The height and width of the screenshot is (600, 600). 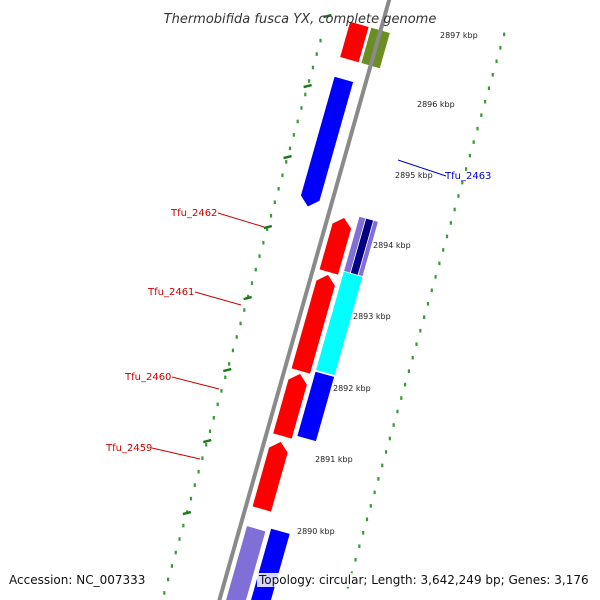 What do you see at coordinates (176, 453) in the screenshot?
I see `tfu-2459-leader-line` at bounding box center [176, 453].